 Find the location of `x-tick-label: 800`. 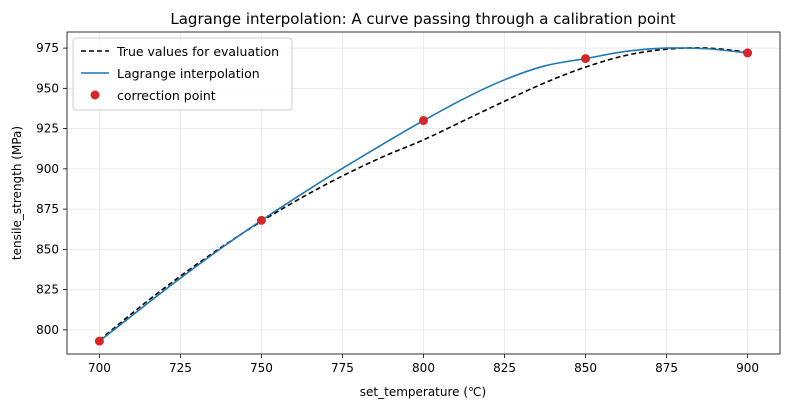

x-tick-label: 800 is located at coordinates (423, 368).